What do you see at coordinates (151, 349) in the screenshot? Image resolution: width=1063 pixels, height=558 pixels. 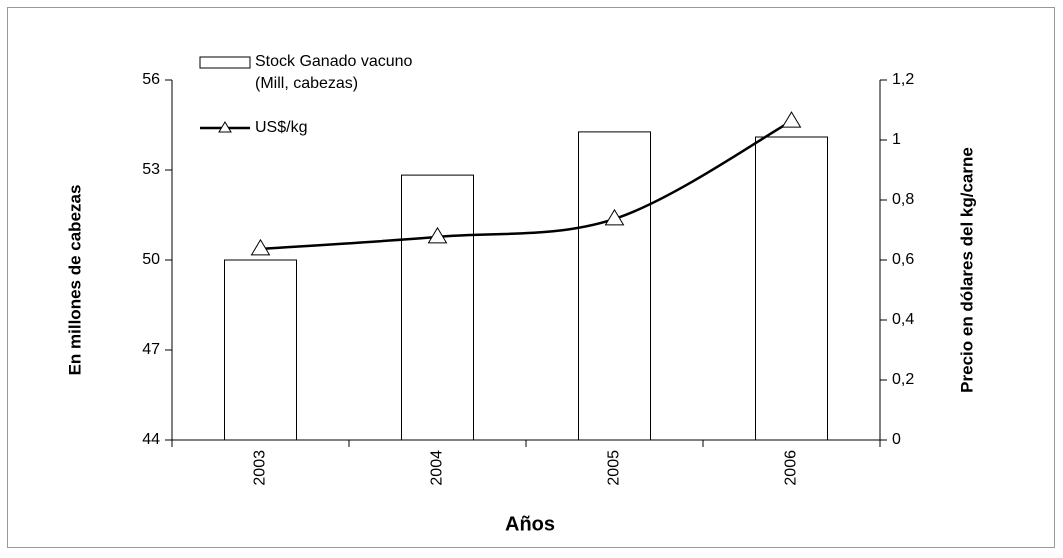 I see `y-tick-label: 47` at bounding box center [151, 349].